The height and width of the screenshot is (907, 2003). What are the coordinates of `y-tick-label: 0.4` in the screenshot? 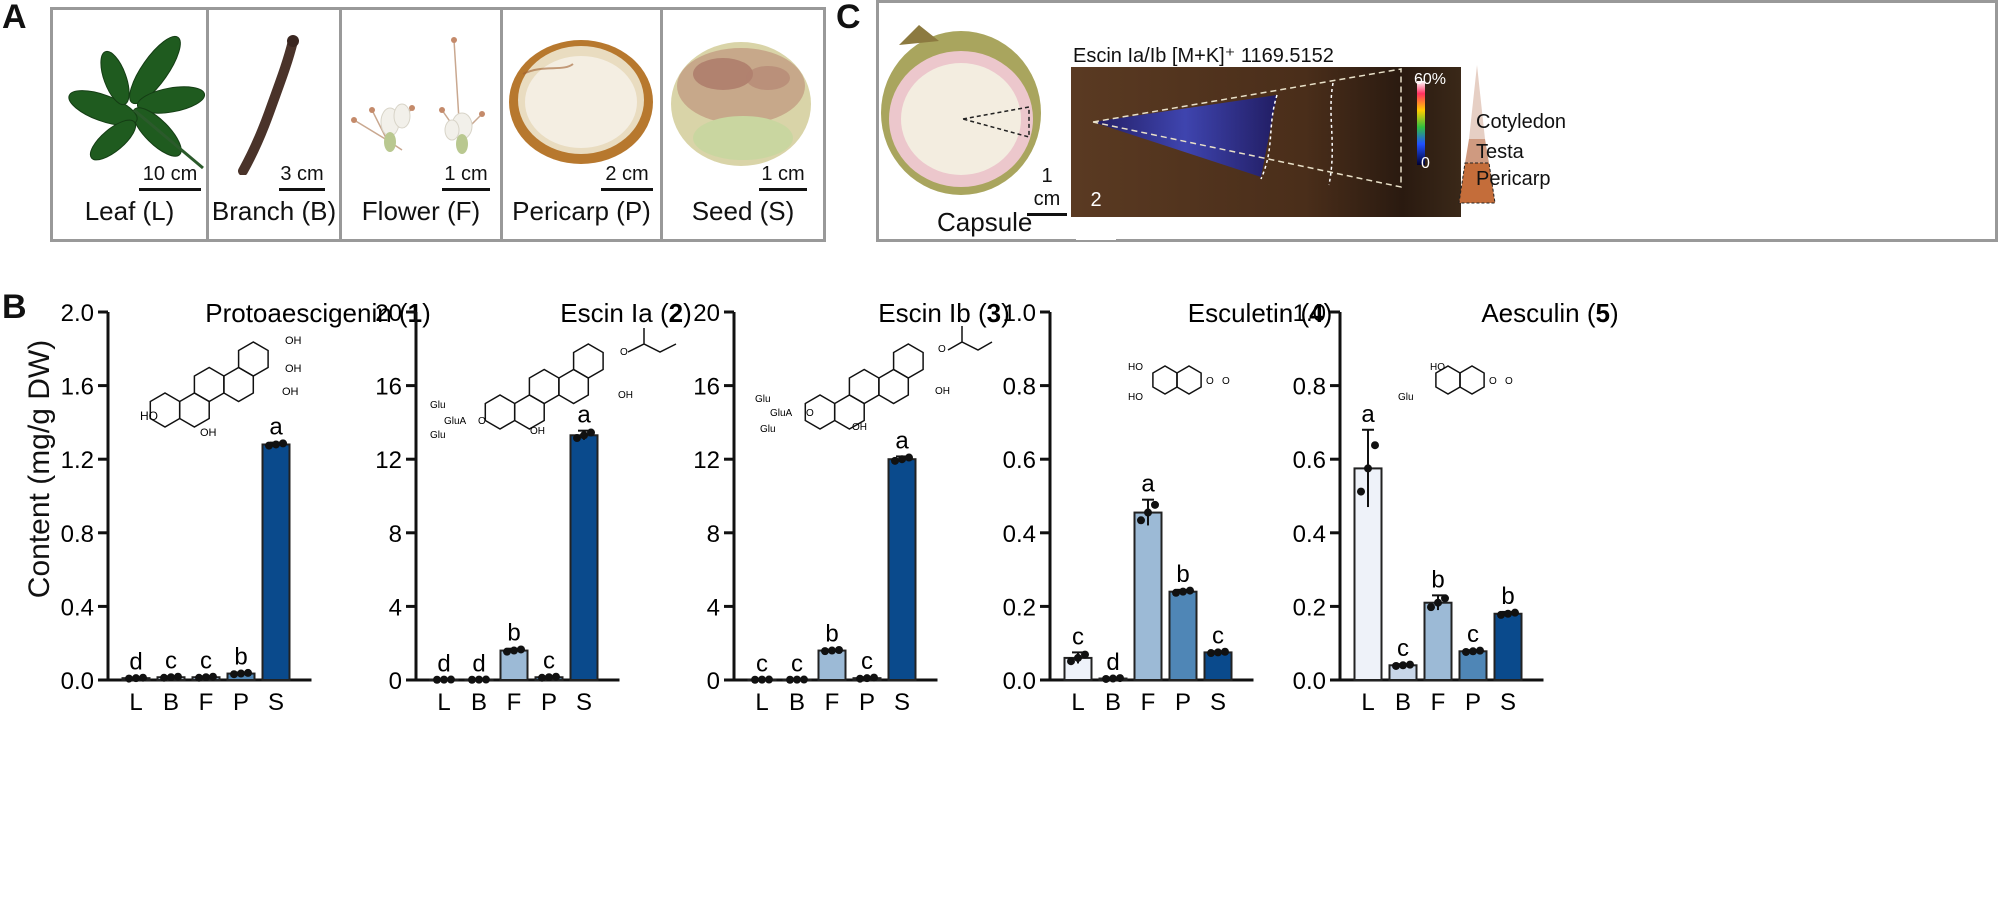 It's located at (77, 607).